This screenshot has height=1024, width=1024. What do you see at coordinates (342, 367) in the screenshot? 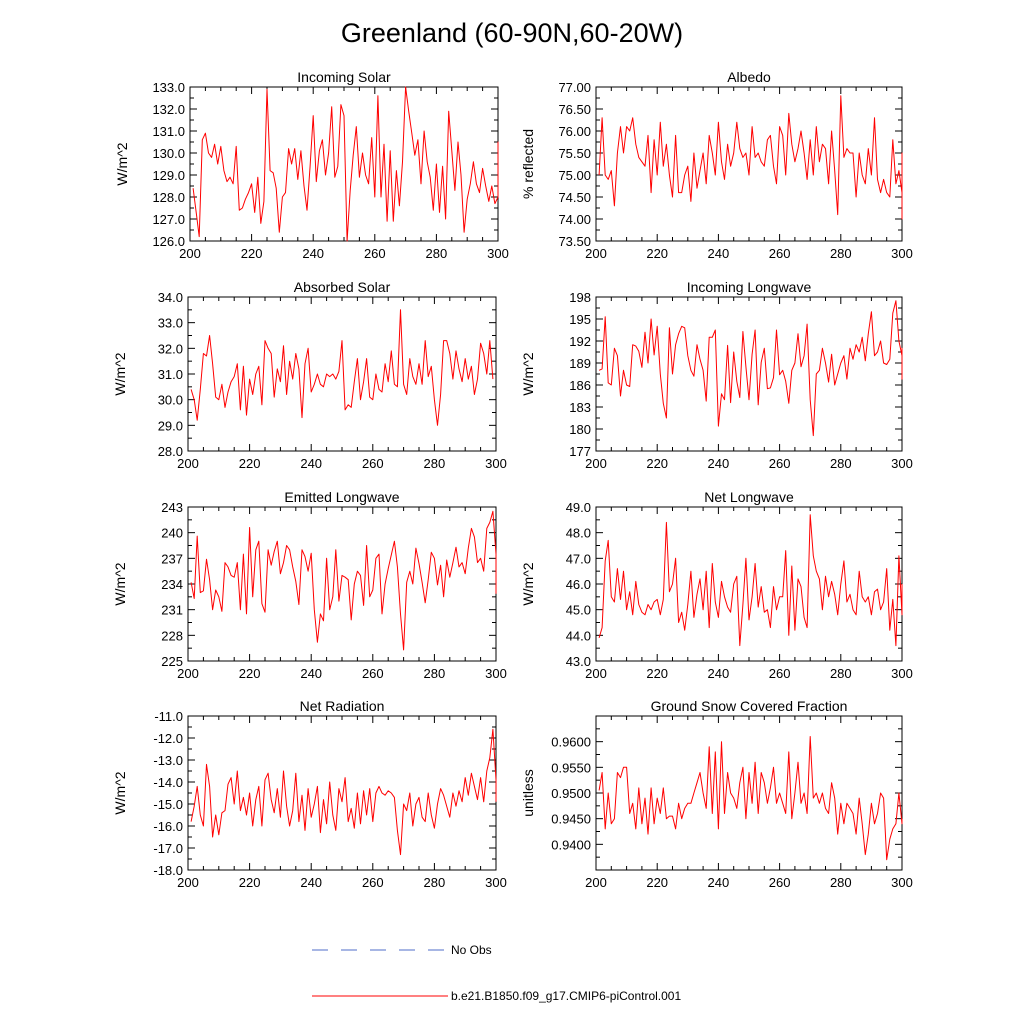
I see `series-line-absorbed-solar` at bounding box center [342, 367].